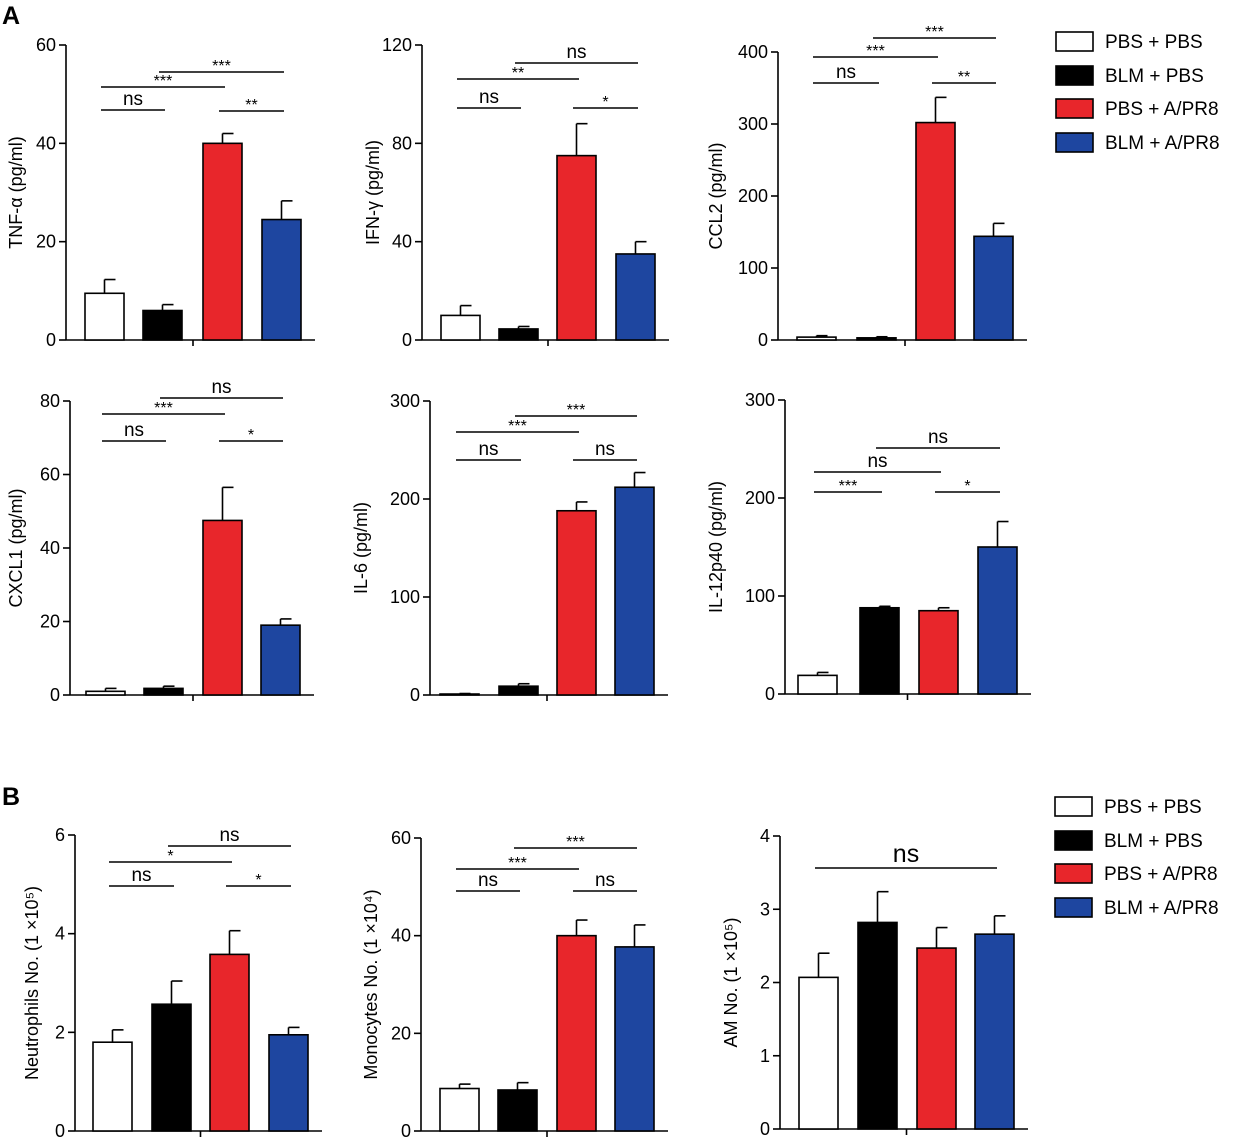 The width and height of the screenshot is (1245, 1143). I want to click on legend-2: PBS + PBS BLM + PBS PBS + A/PR8 BLM + A/PR8, so click(1136, 857).